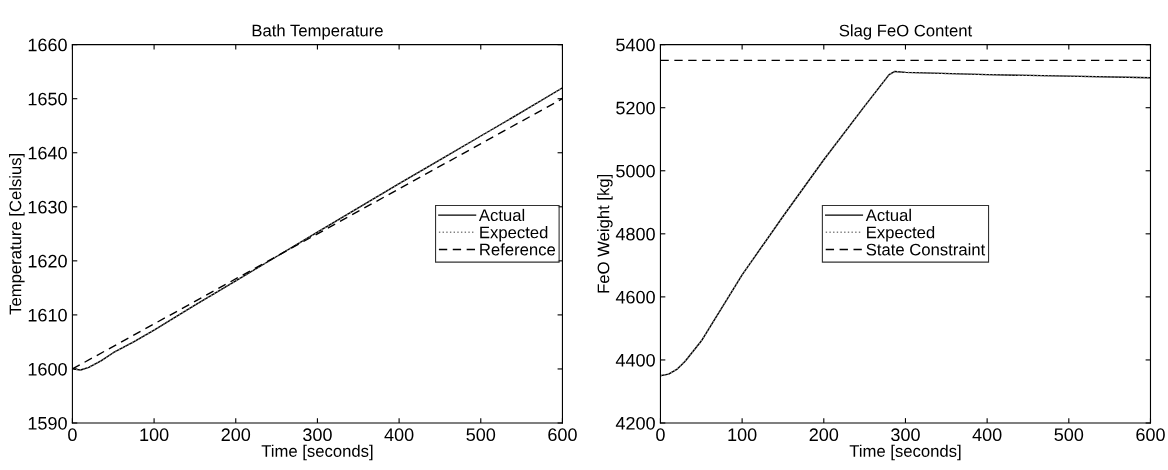  What do you see at coordinates (47, 369) in the screenshot?
I see `y-tick-label: 1600` at bounding box center [47, 369].